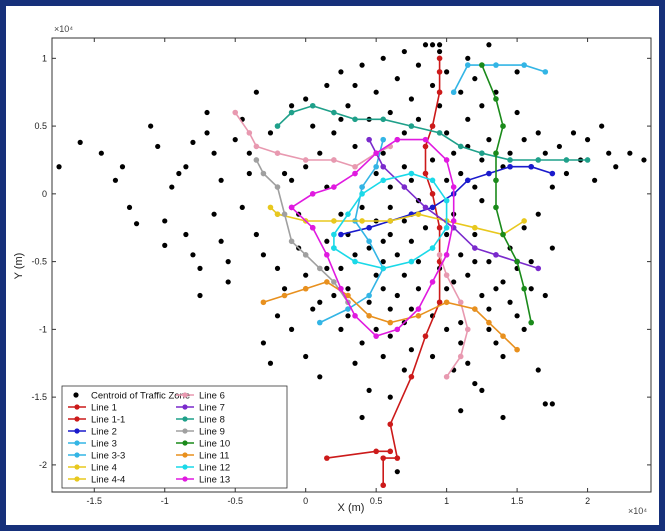 This screenshot has height=531, width=665. What do you see at coordinates (43, 465) in the screenshot?
I see `y-tick-label: -2` at bounding box center [43, 465].